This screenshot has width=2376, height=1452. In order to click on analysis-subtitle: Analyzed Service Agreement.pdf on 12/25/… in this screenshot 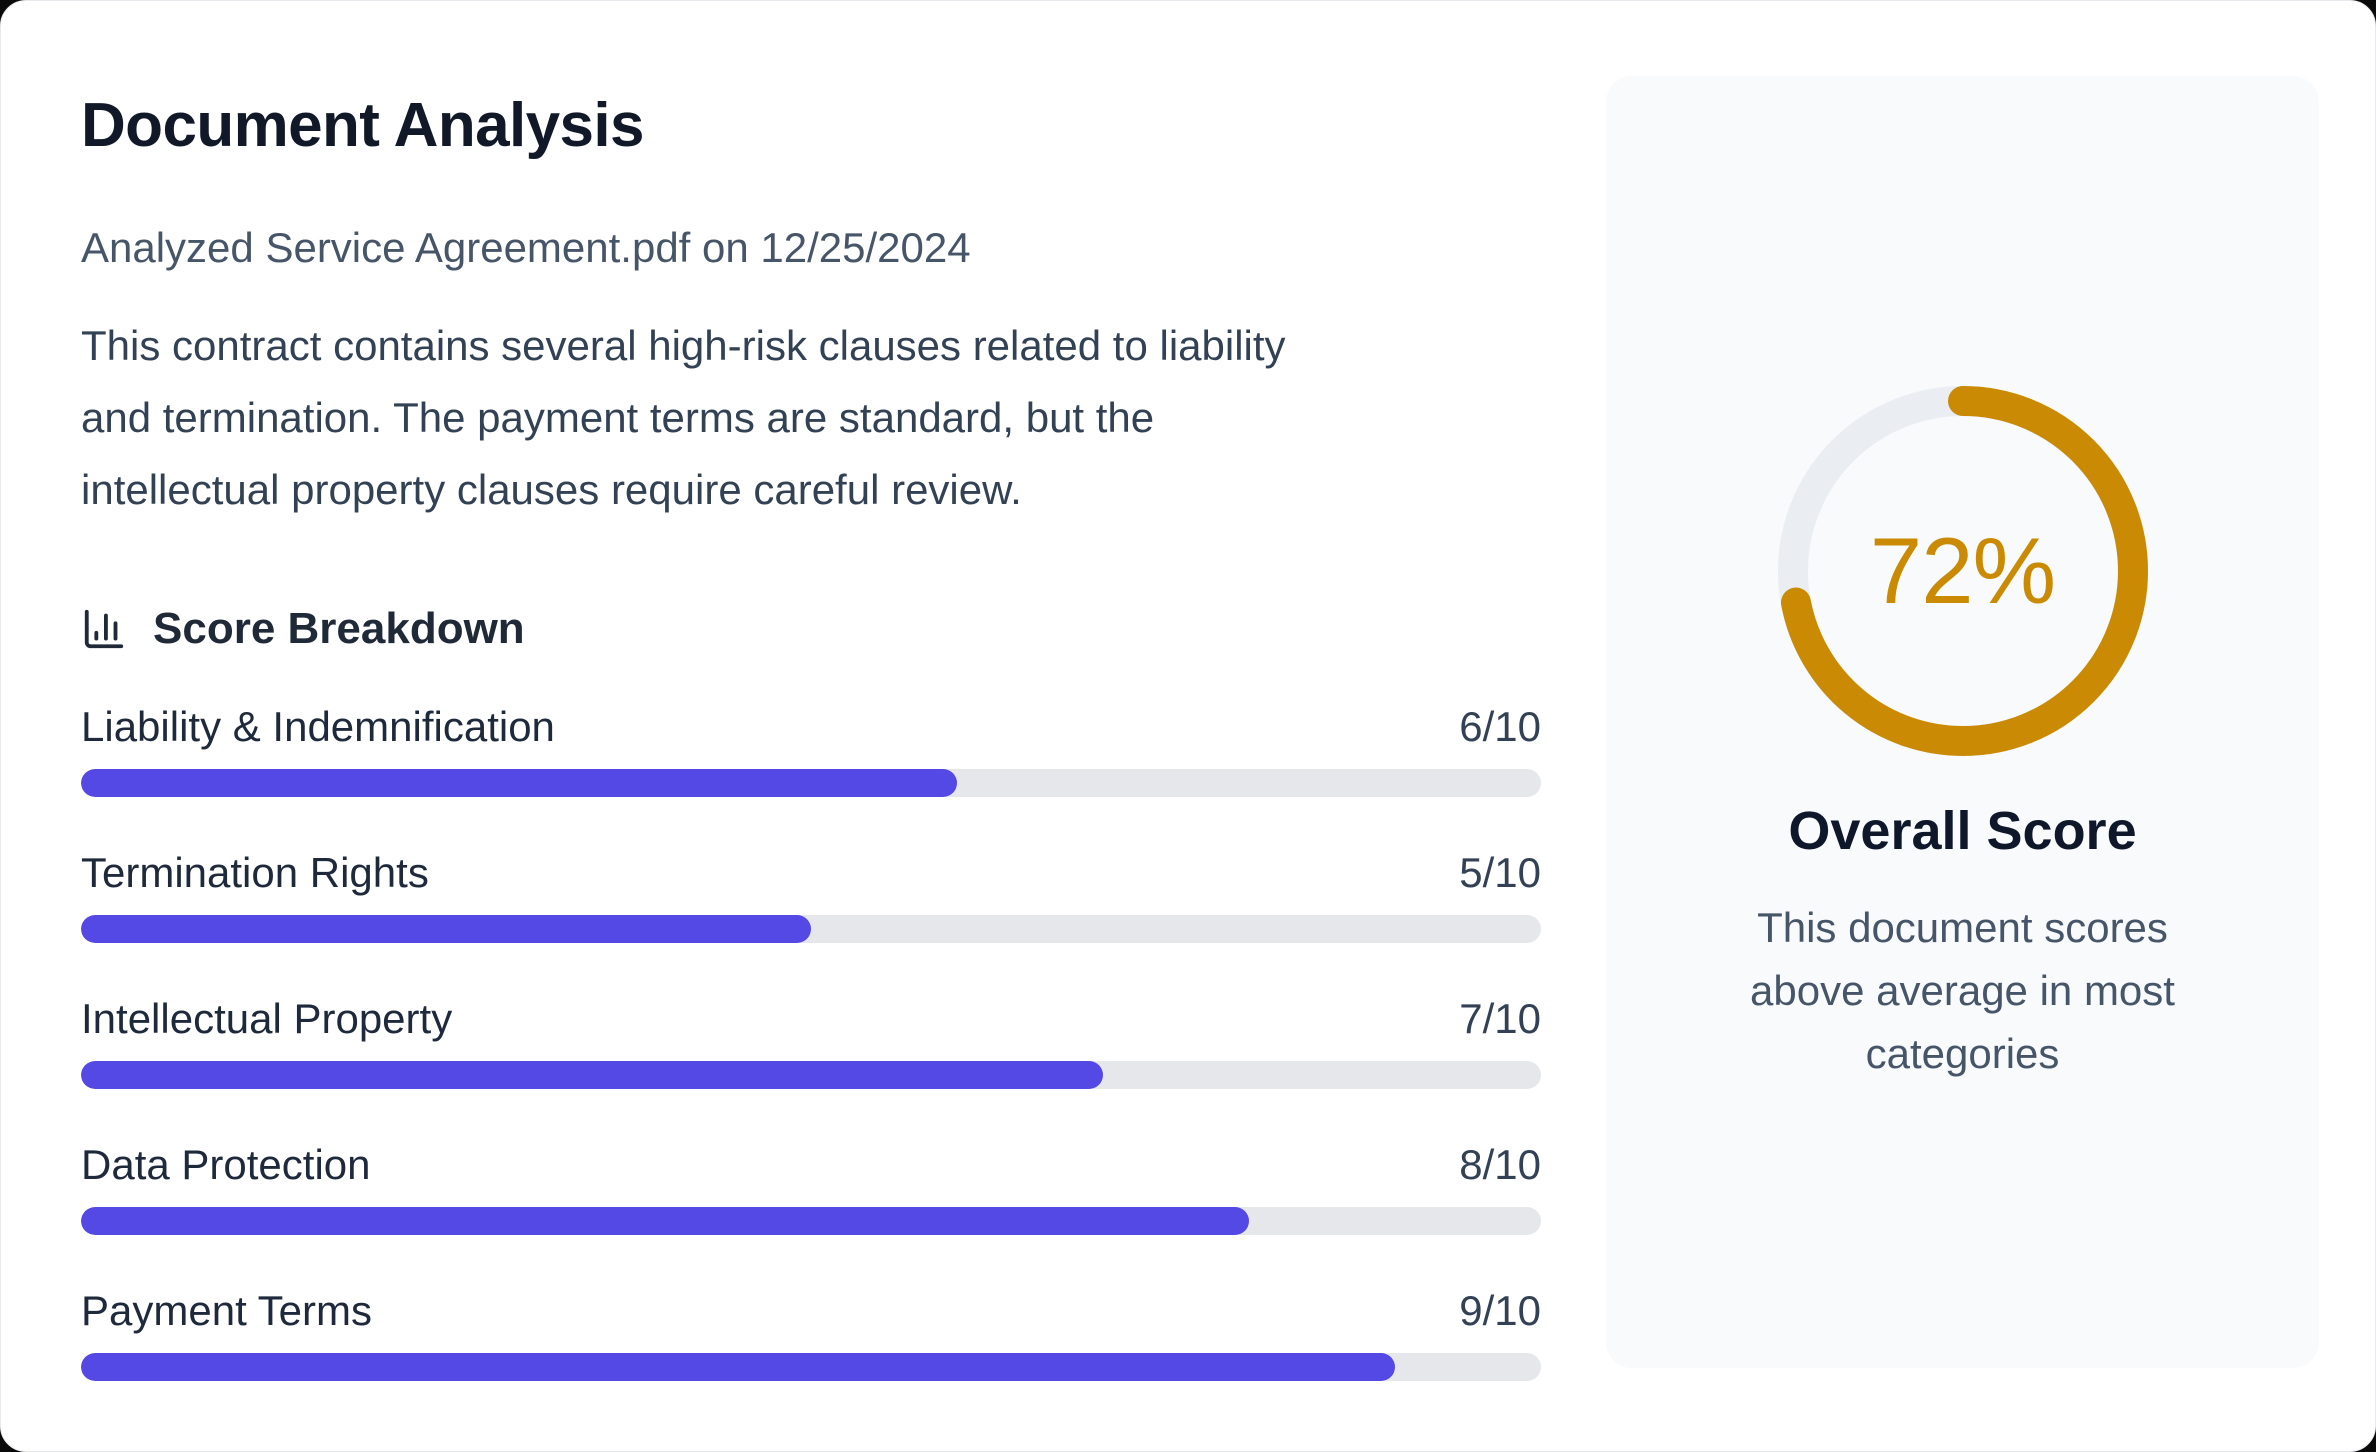, I will do `click(526, 248)`.